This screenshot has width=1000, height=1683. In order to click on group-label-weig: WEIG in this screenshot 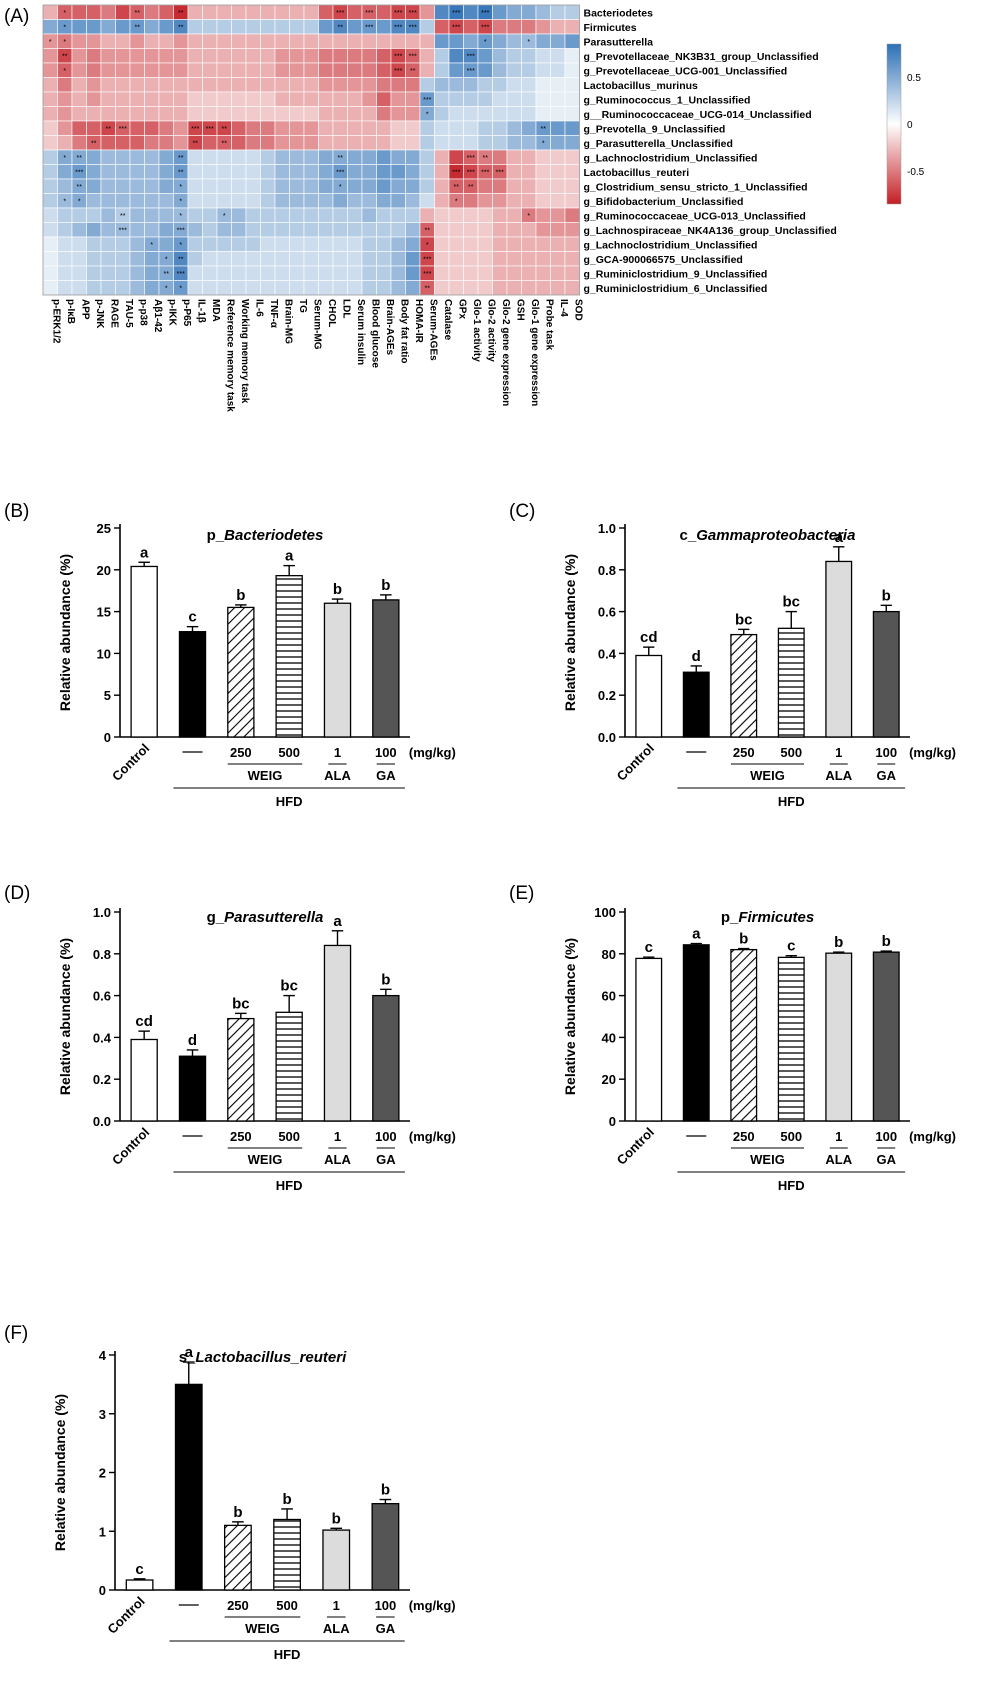, I will do `click(265, 1159)`.